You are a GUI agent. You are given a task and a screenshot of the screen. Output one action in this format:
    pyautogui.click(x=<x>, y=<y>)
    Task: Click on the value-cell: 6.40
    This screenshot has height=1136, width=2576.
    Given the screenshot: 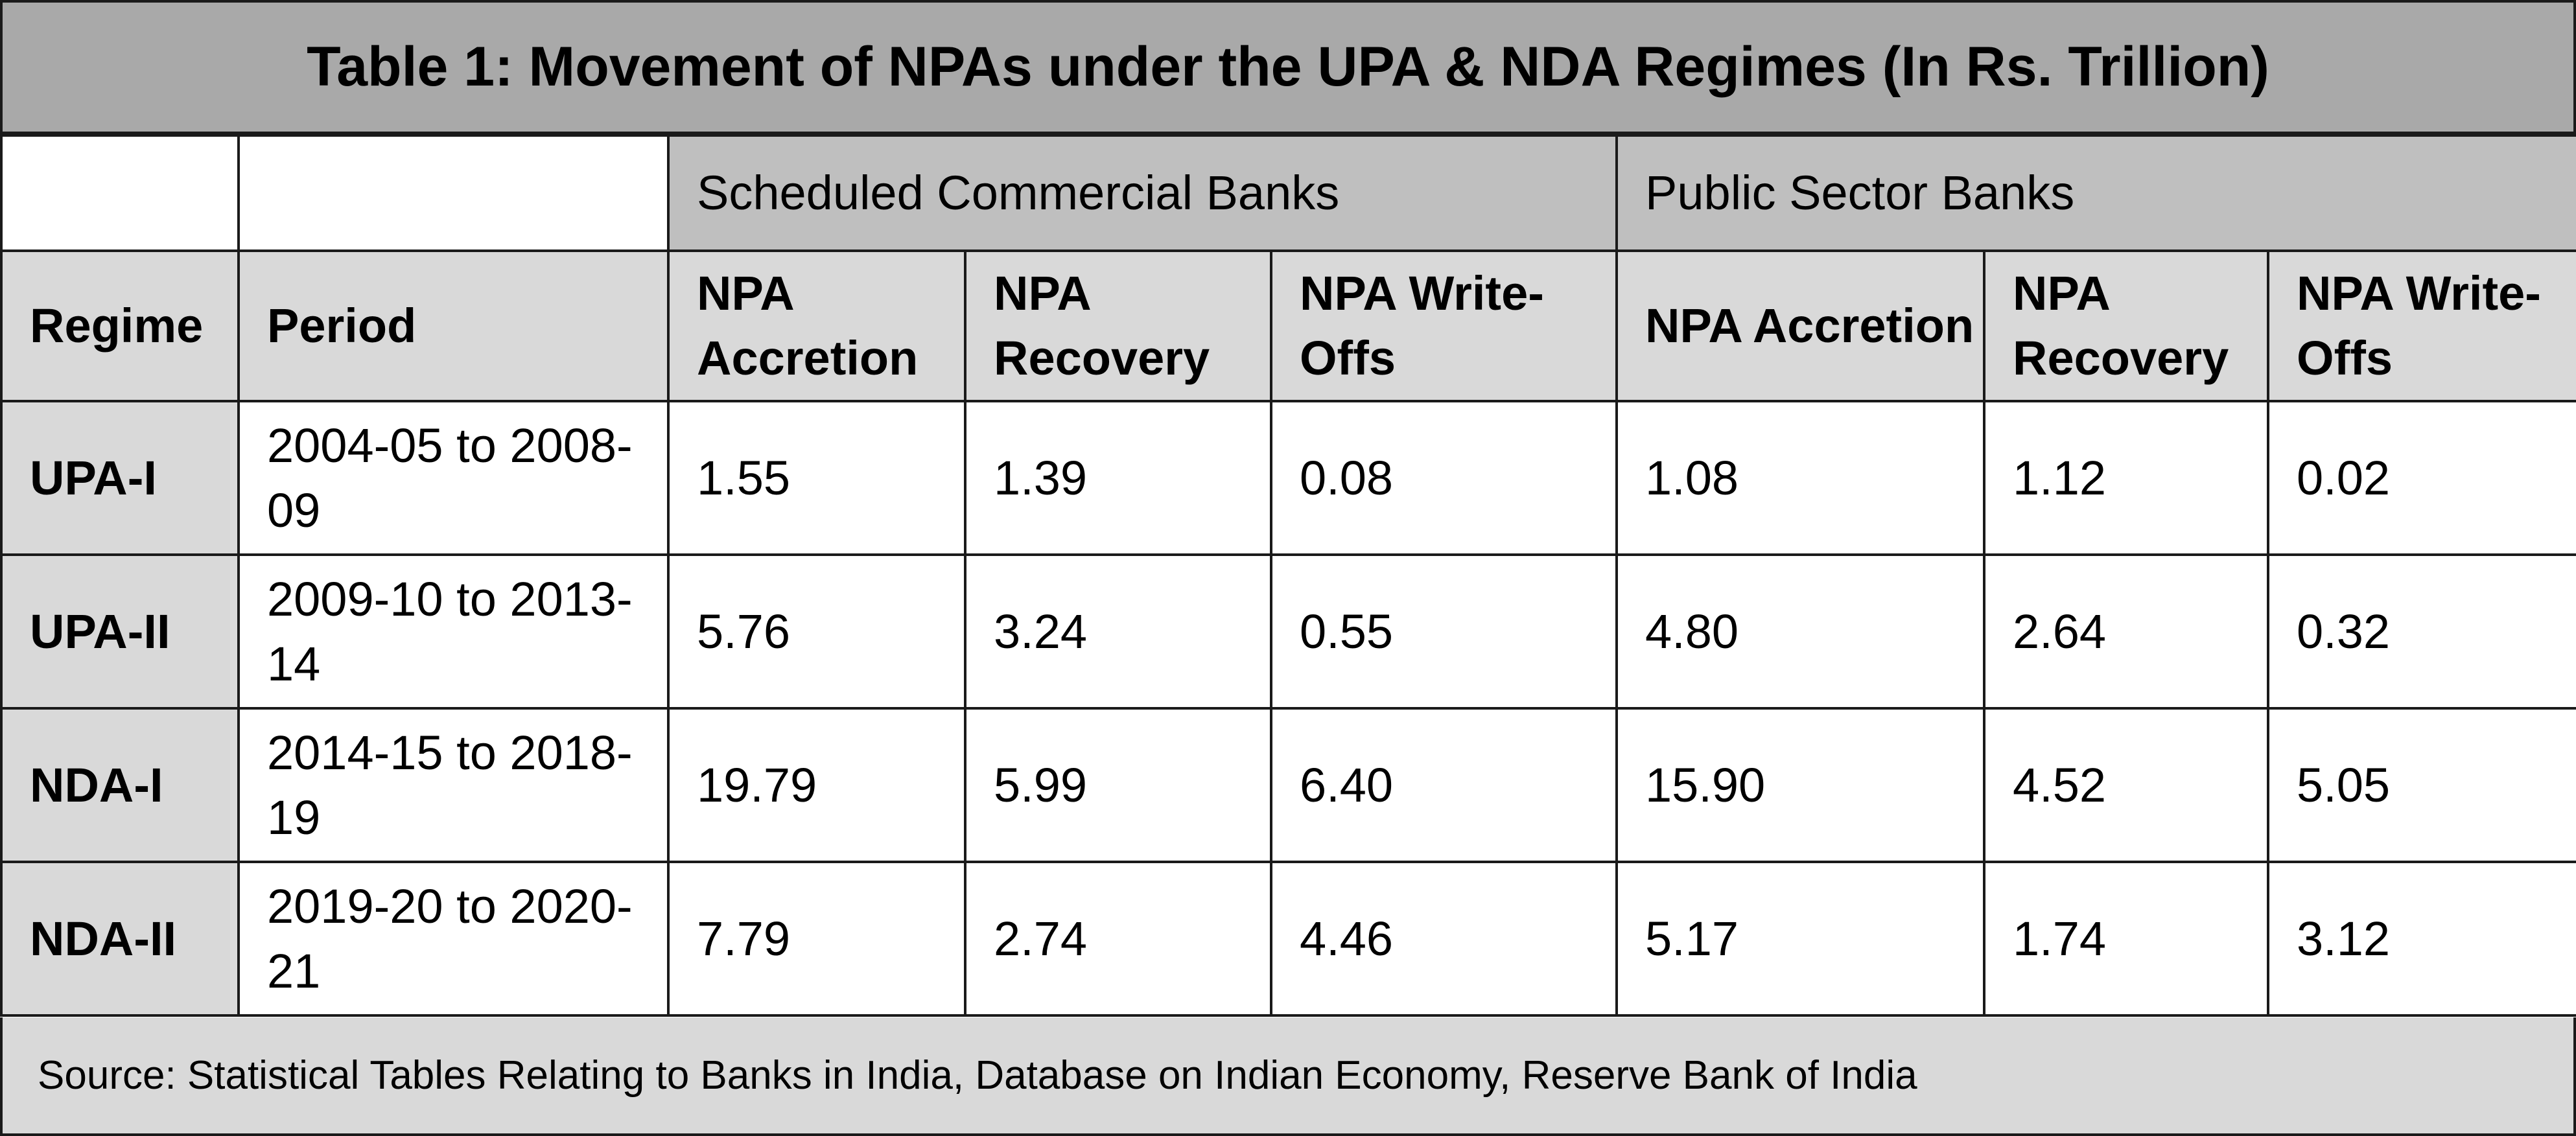 What is the action you would take?
    pyautogui.click(x=1444, y=785)
    